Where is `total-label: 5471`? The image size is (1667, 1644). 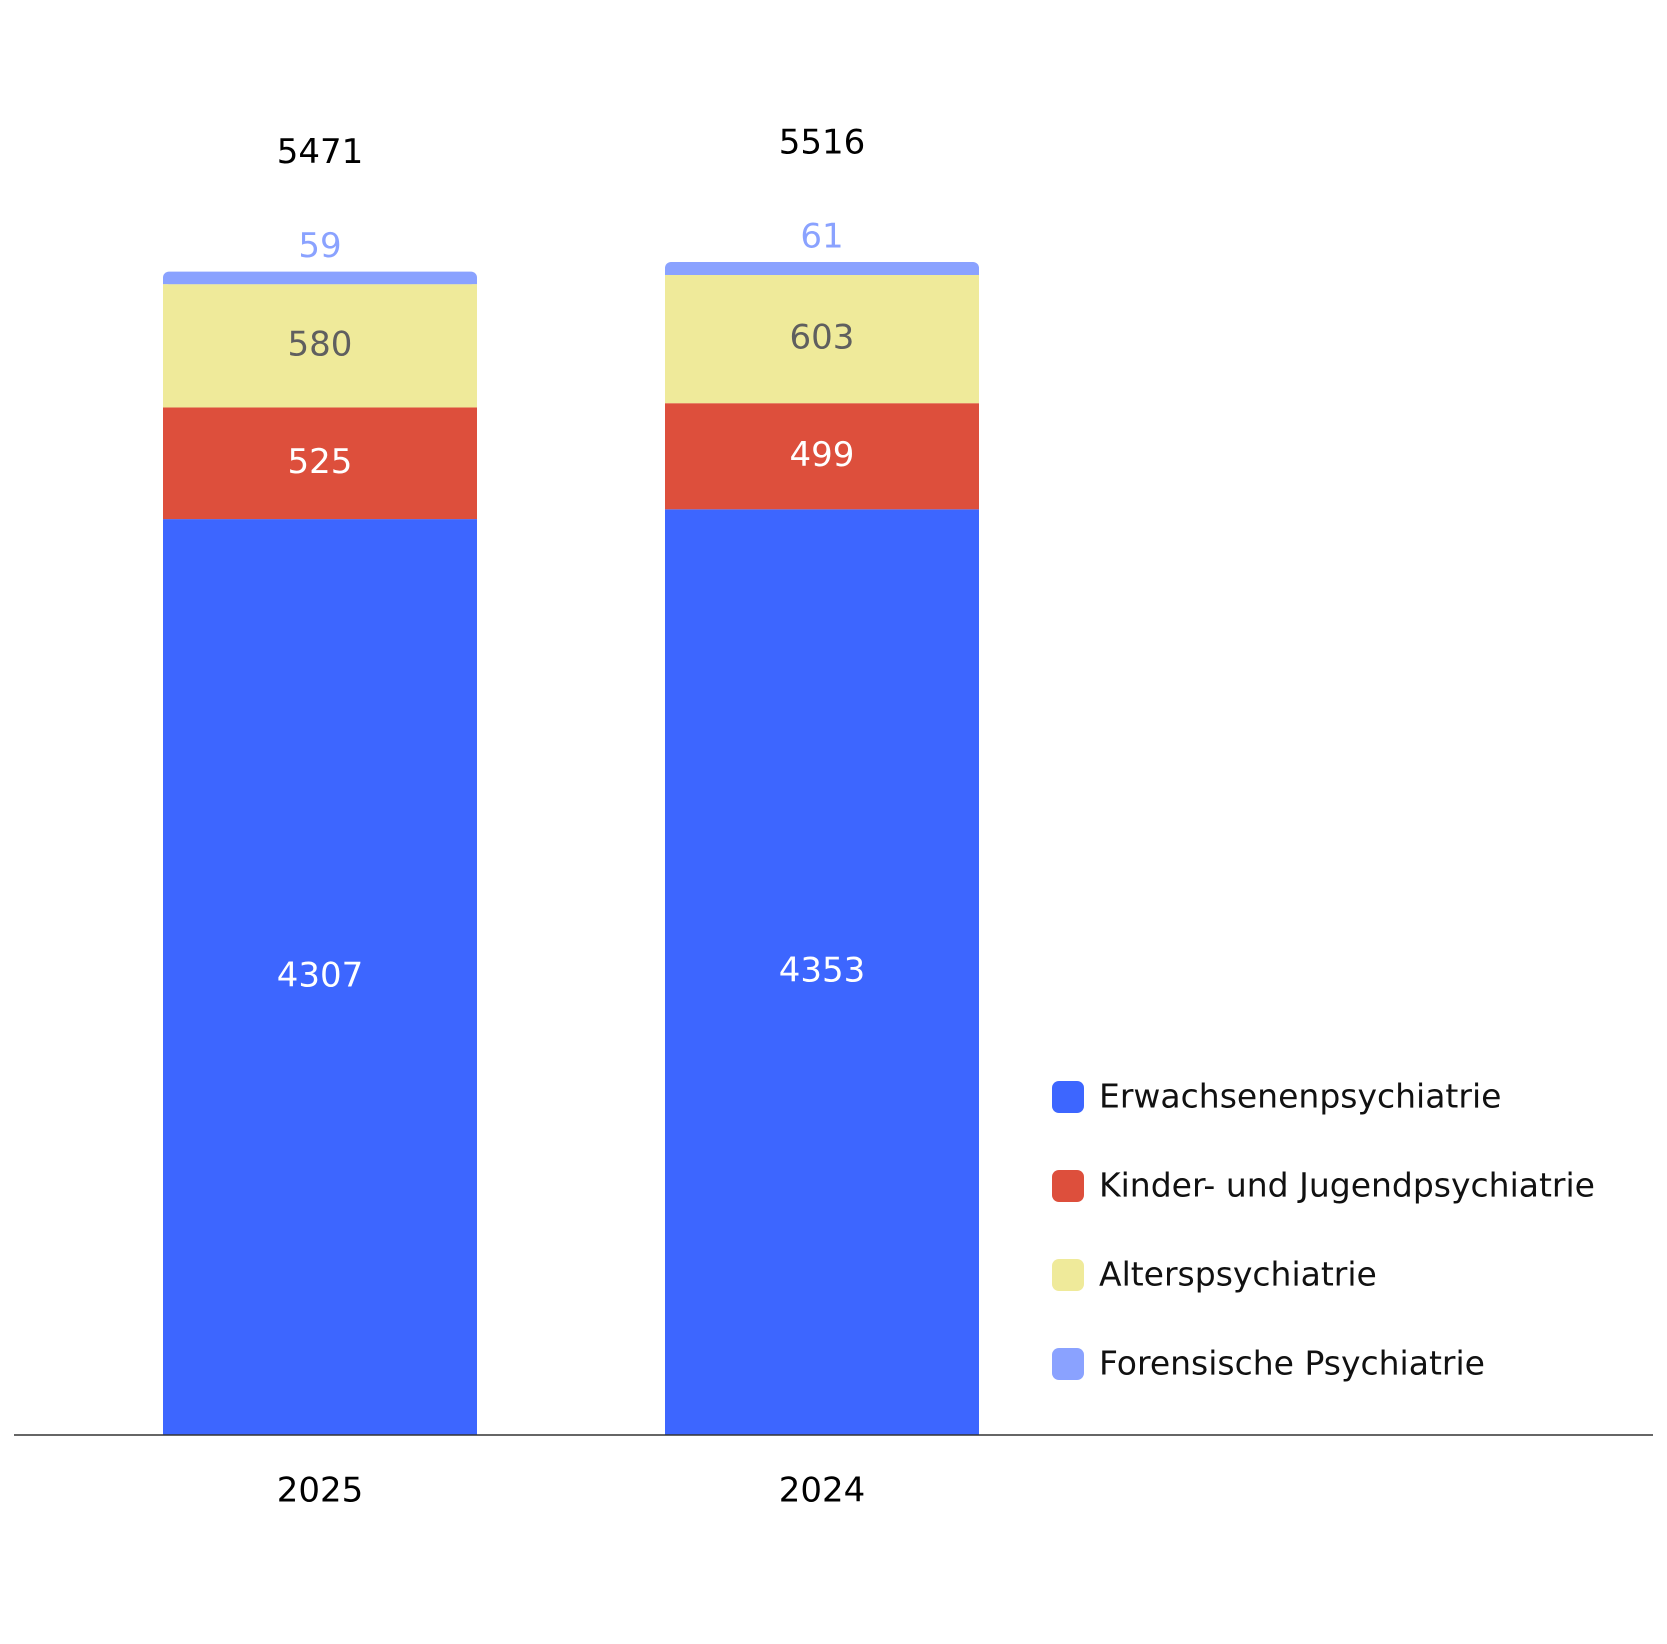
total-label: 5471 is located at coordinates (320, 152).